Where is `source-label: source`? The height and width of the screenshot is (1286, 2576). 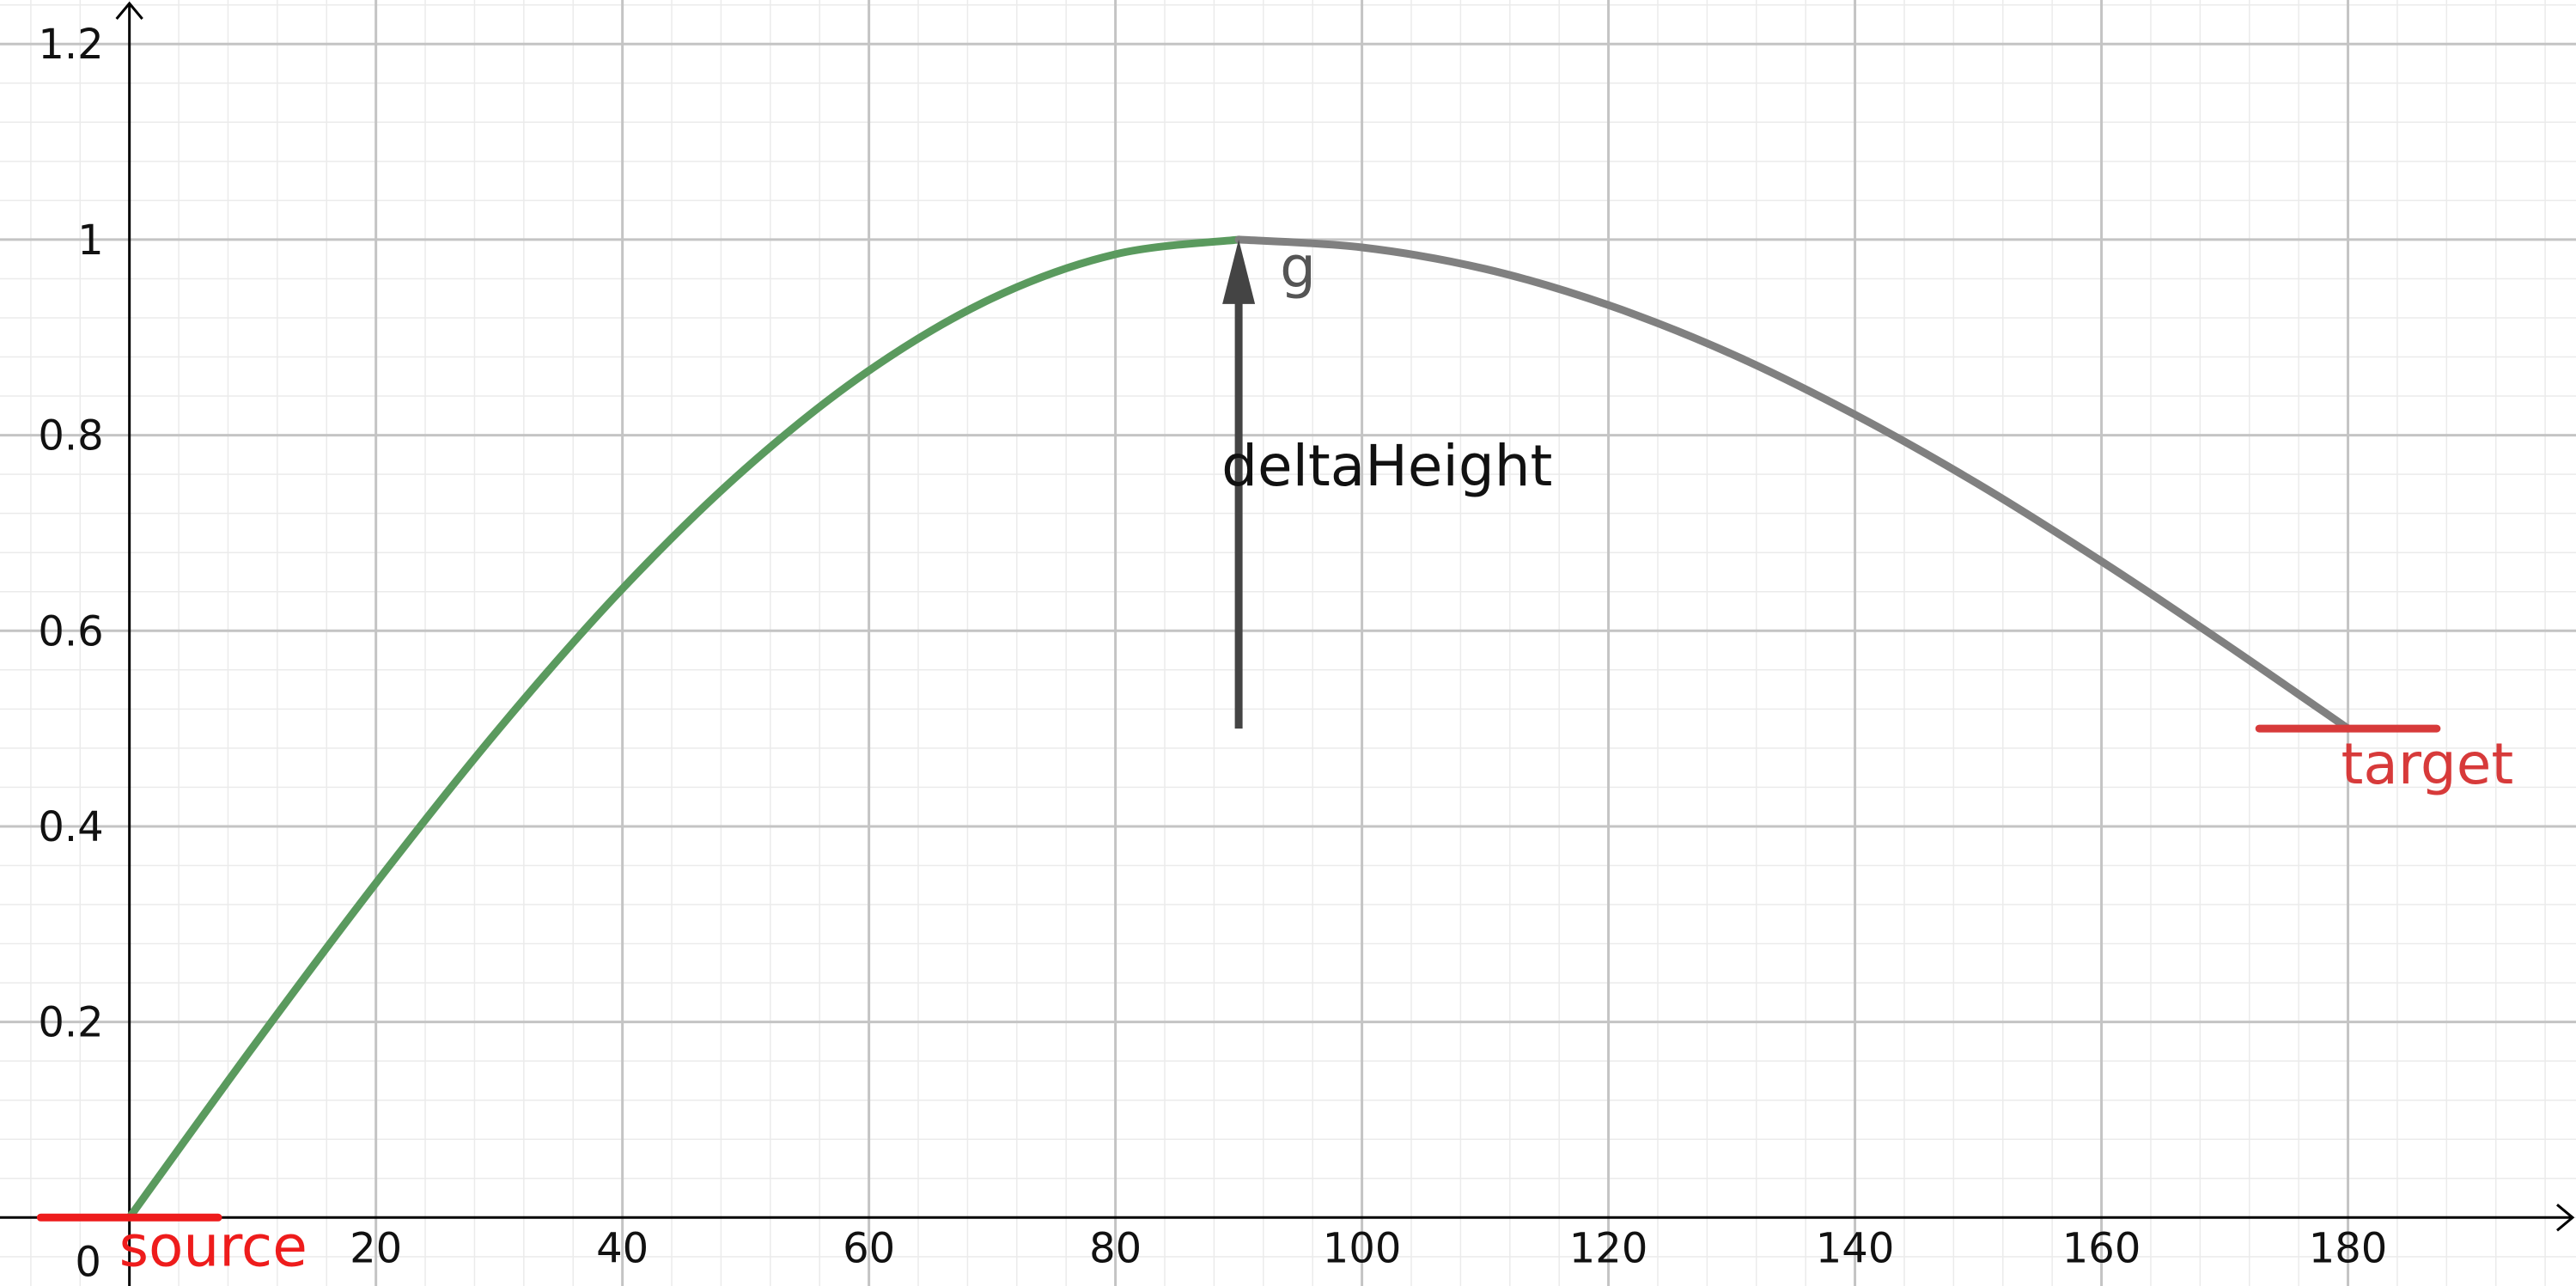
source-label: source is located at coordinates (213, 1246).